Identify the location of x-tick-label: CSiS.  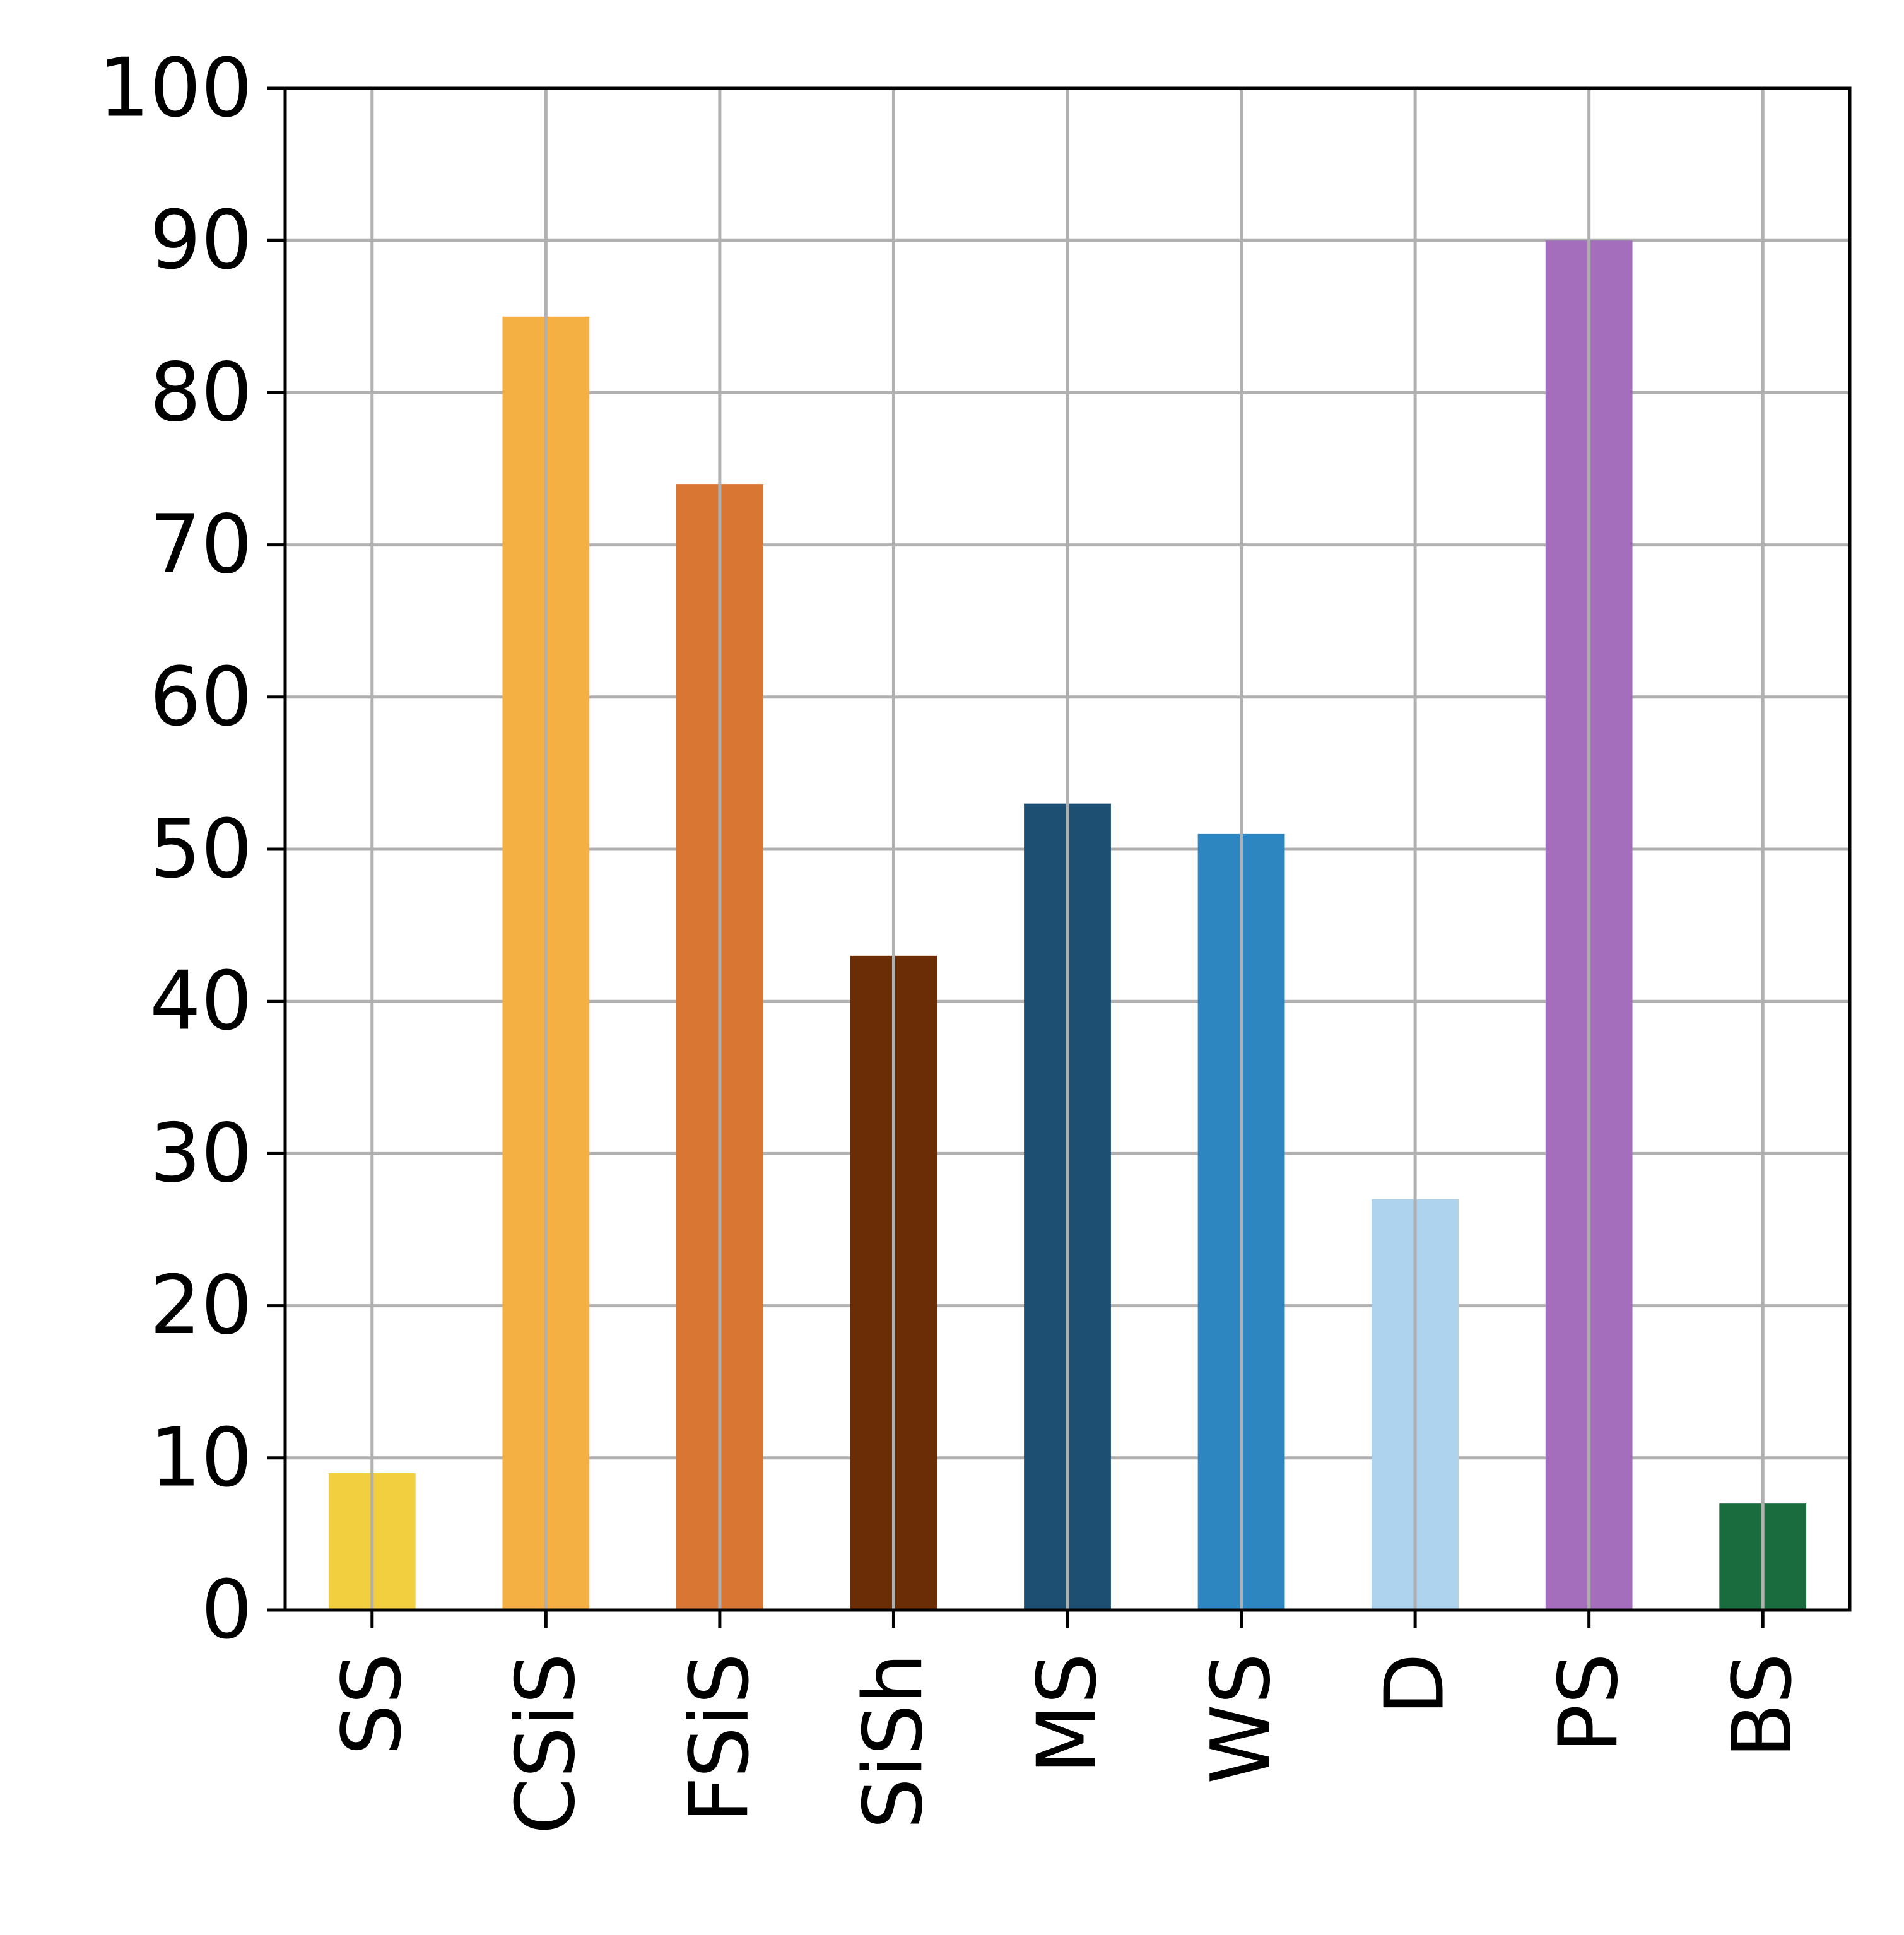
(546, 1743).